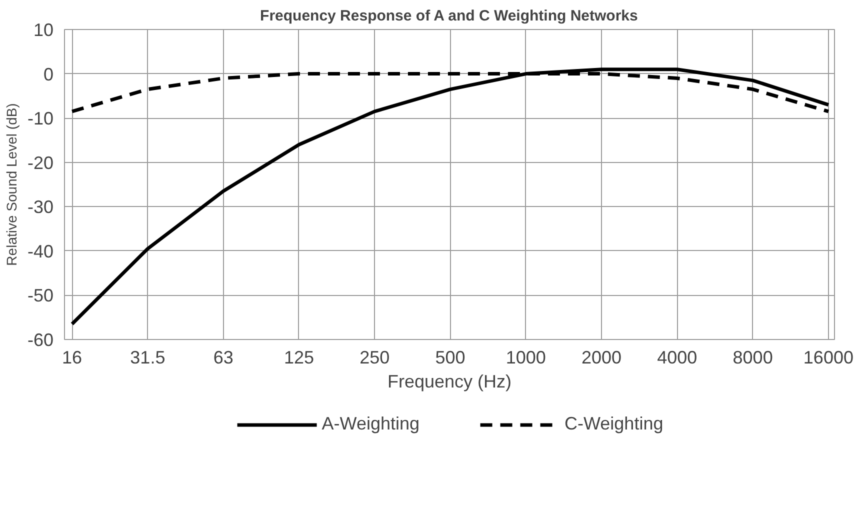  I want to click on x-tick-label: 500, so click(450, 358).